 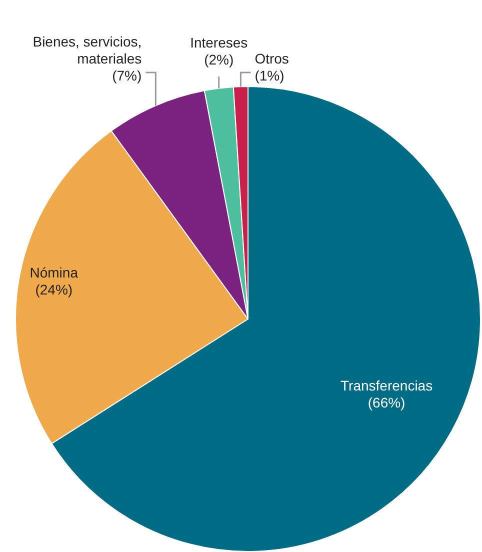 What do you see at coordinates (386, 386) in the screenshot?
I see `slice-label: Transferencias` at bounding box center [386, 386].